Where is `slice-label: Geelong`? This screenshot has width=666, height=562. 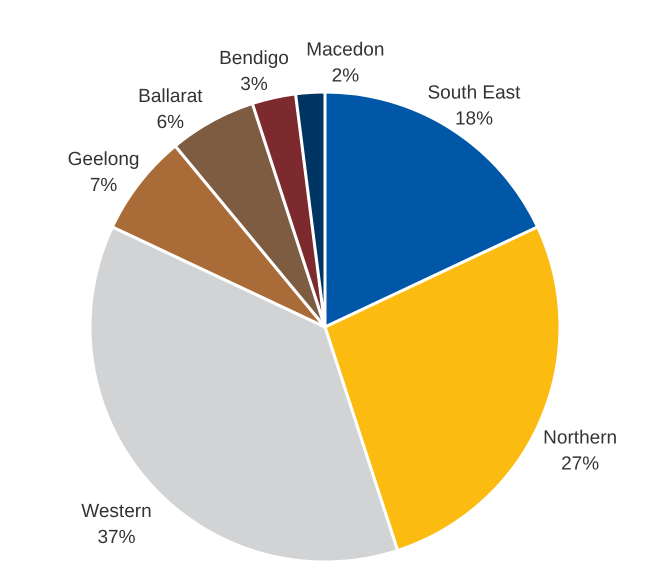 slice-label: Geelong is located at coordinates (104, 159).